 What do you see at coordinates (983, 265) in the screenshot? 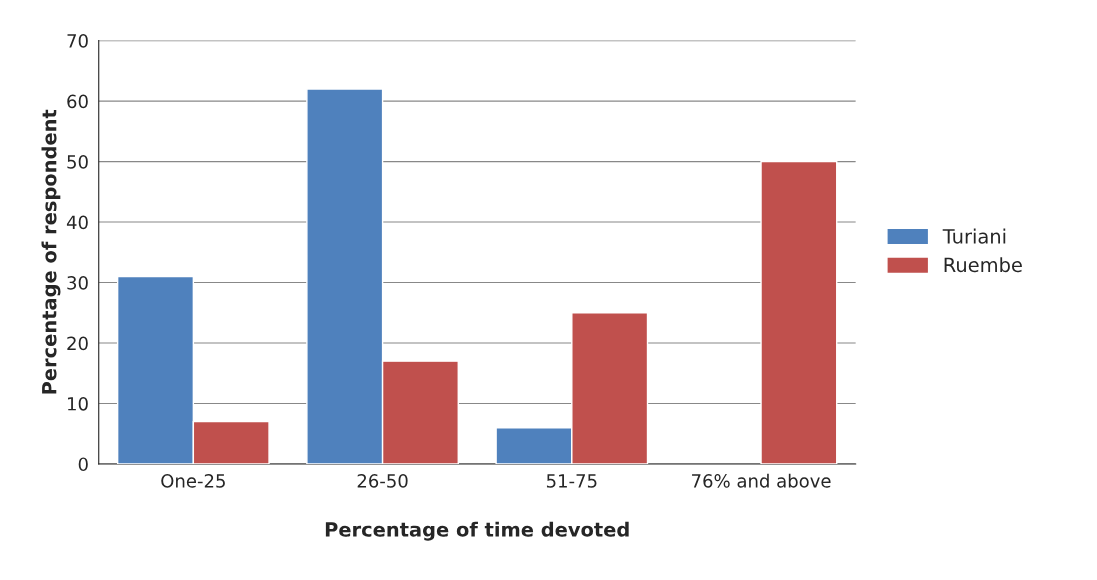
I see `legend-label: Ruembe` at bounding box center [983, 265].